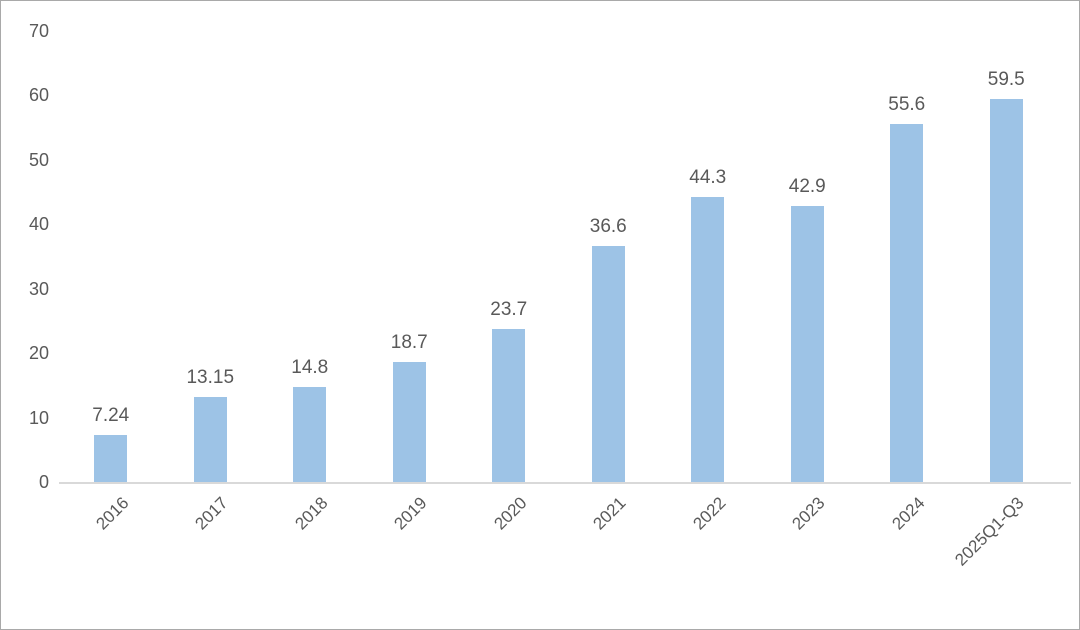 The height and width of the screenshot is (630, 1080). What do you see at coordinates (38, 31) in the screenshot?
I see `y-axis-tick-label: 70` at bounding box center [38, 31].